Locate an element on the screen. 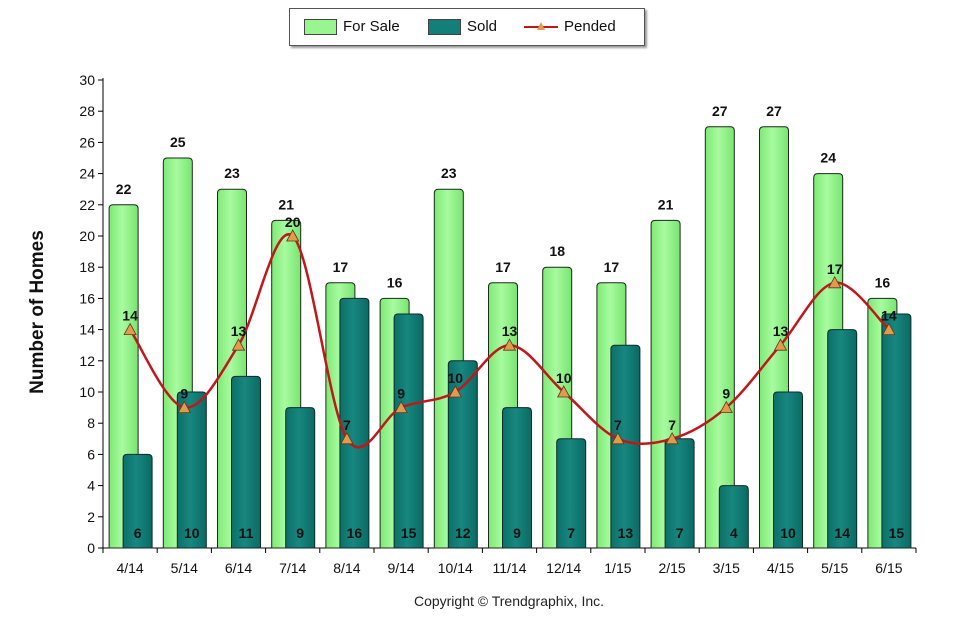 Image resolution: width=976 pixels, height=636 pixels. y-tick-label: 30 is located at coordinates (87, 80).